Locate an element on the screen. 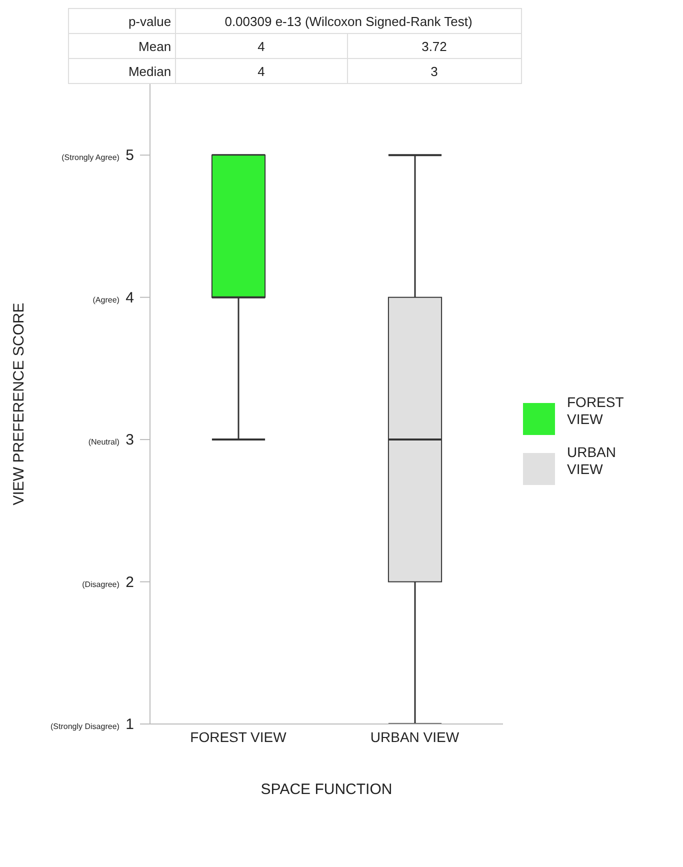  x-axis-title: SPACE FUNCTION is located at coordinates (326, 789).